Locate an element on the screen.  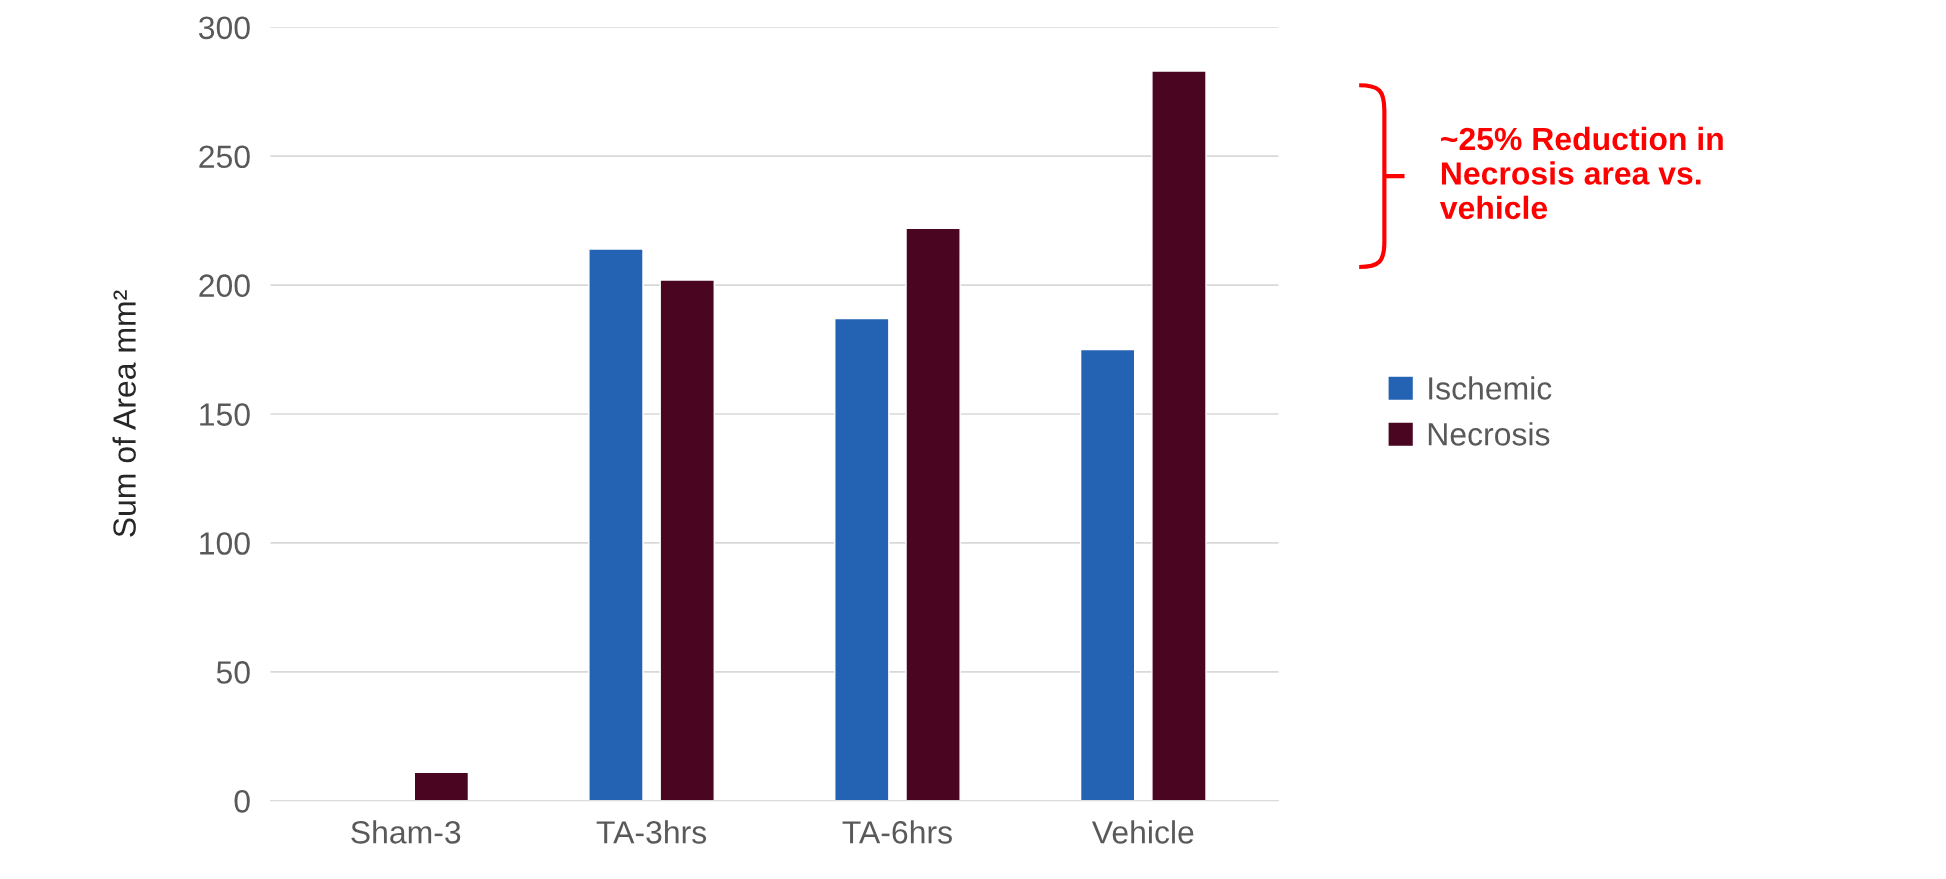
y-tick-label: 150 is located at coordinates (225, 414).